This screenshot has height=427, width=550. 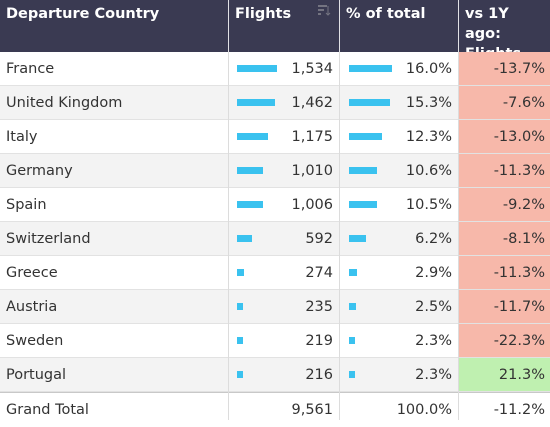 What do you see at coordinates (284, 307) in the screenshot?
I see `flights-cell: 235` at bounding box center [284, 307].